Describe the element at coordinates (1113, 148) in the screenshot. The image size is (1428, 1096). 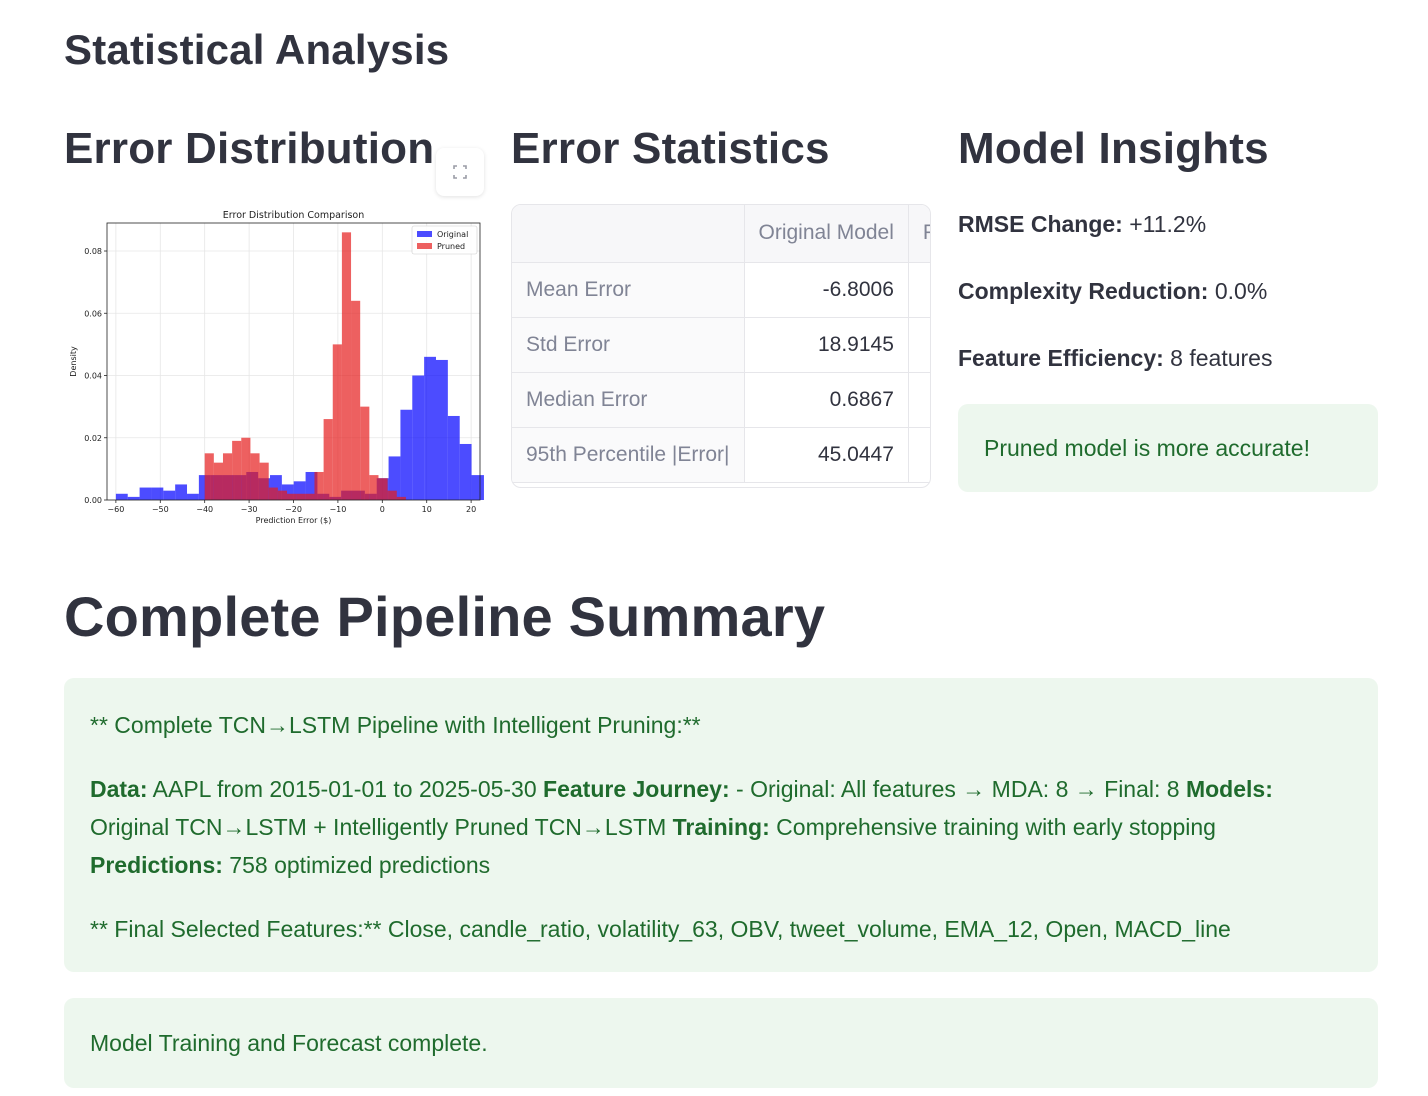
I see `model-insights-title: Model Insights` at that location.